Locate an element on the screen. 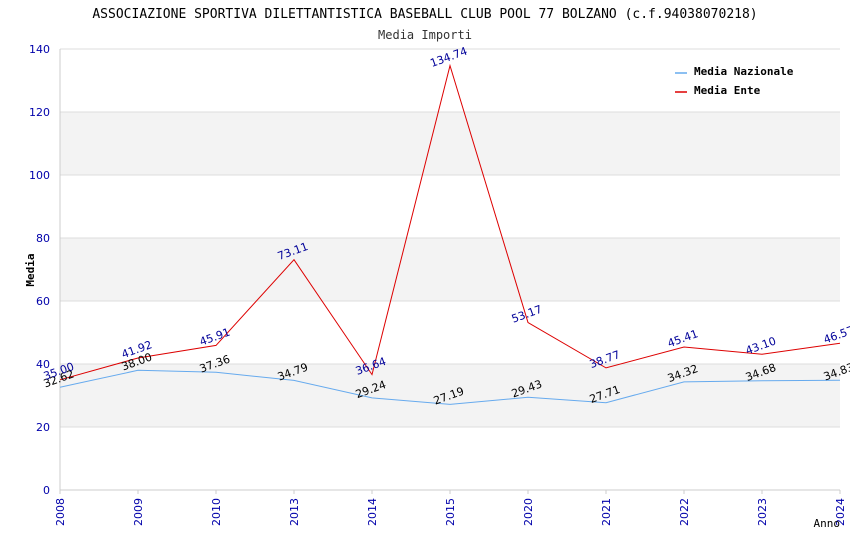 The image size is (850, 550). y-tick-label: 80 is located at coordinates (43, 238).